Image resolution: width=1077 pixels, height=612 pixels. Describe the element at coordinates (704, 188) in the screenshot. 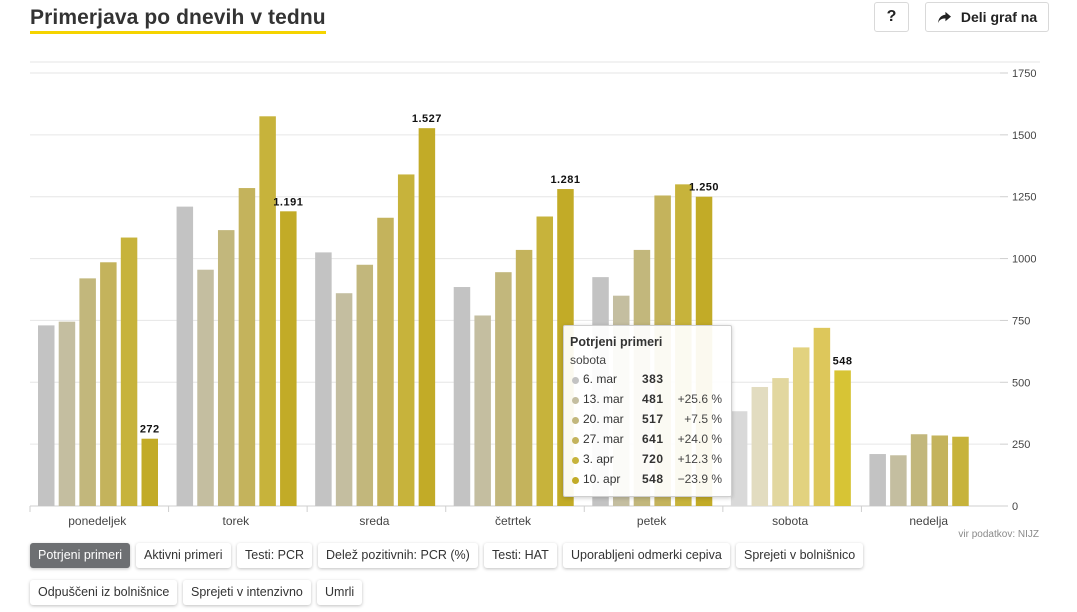

I see `data-label: 1.250` at that location.